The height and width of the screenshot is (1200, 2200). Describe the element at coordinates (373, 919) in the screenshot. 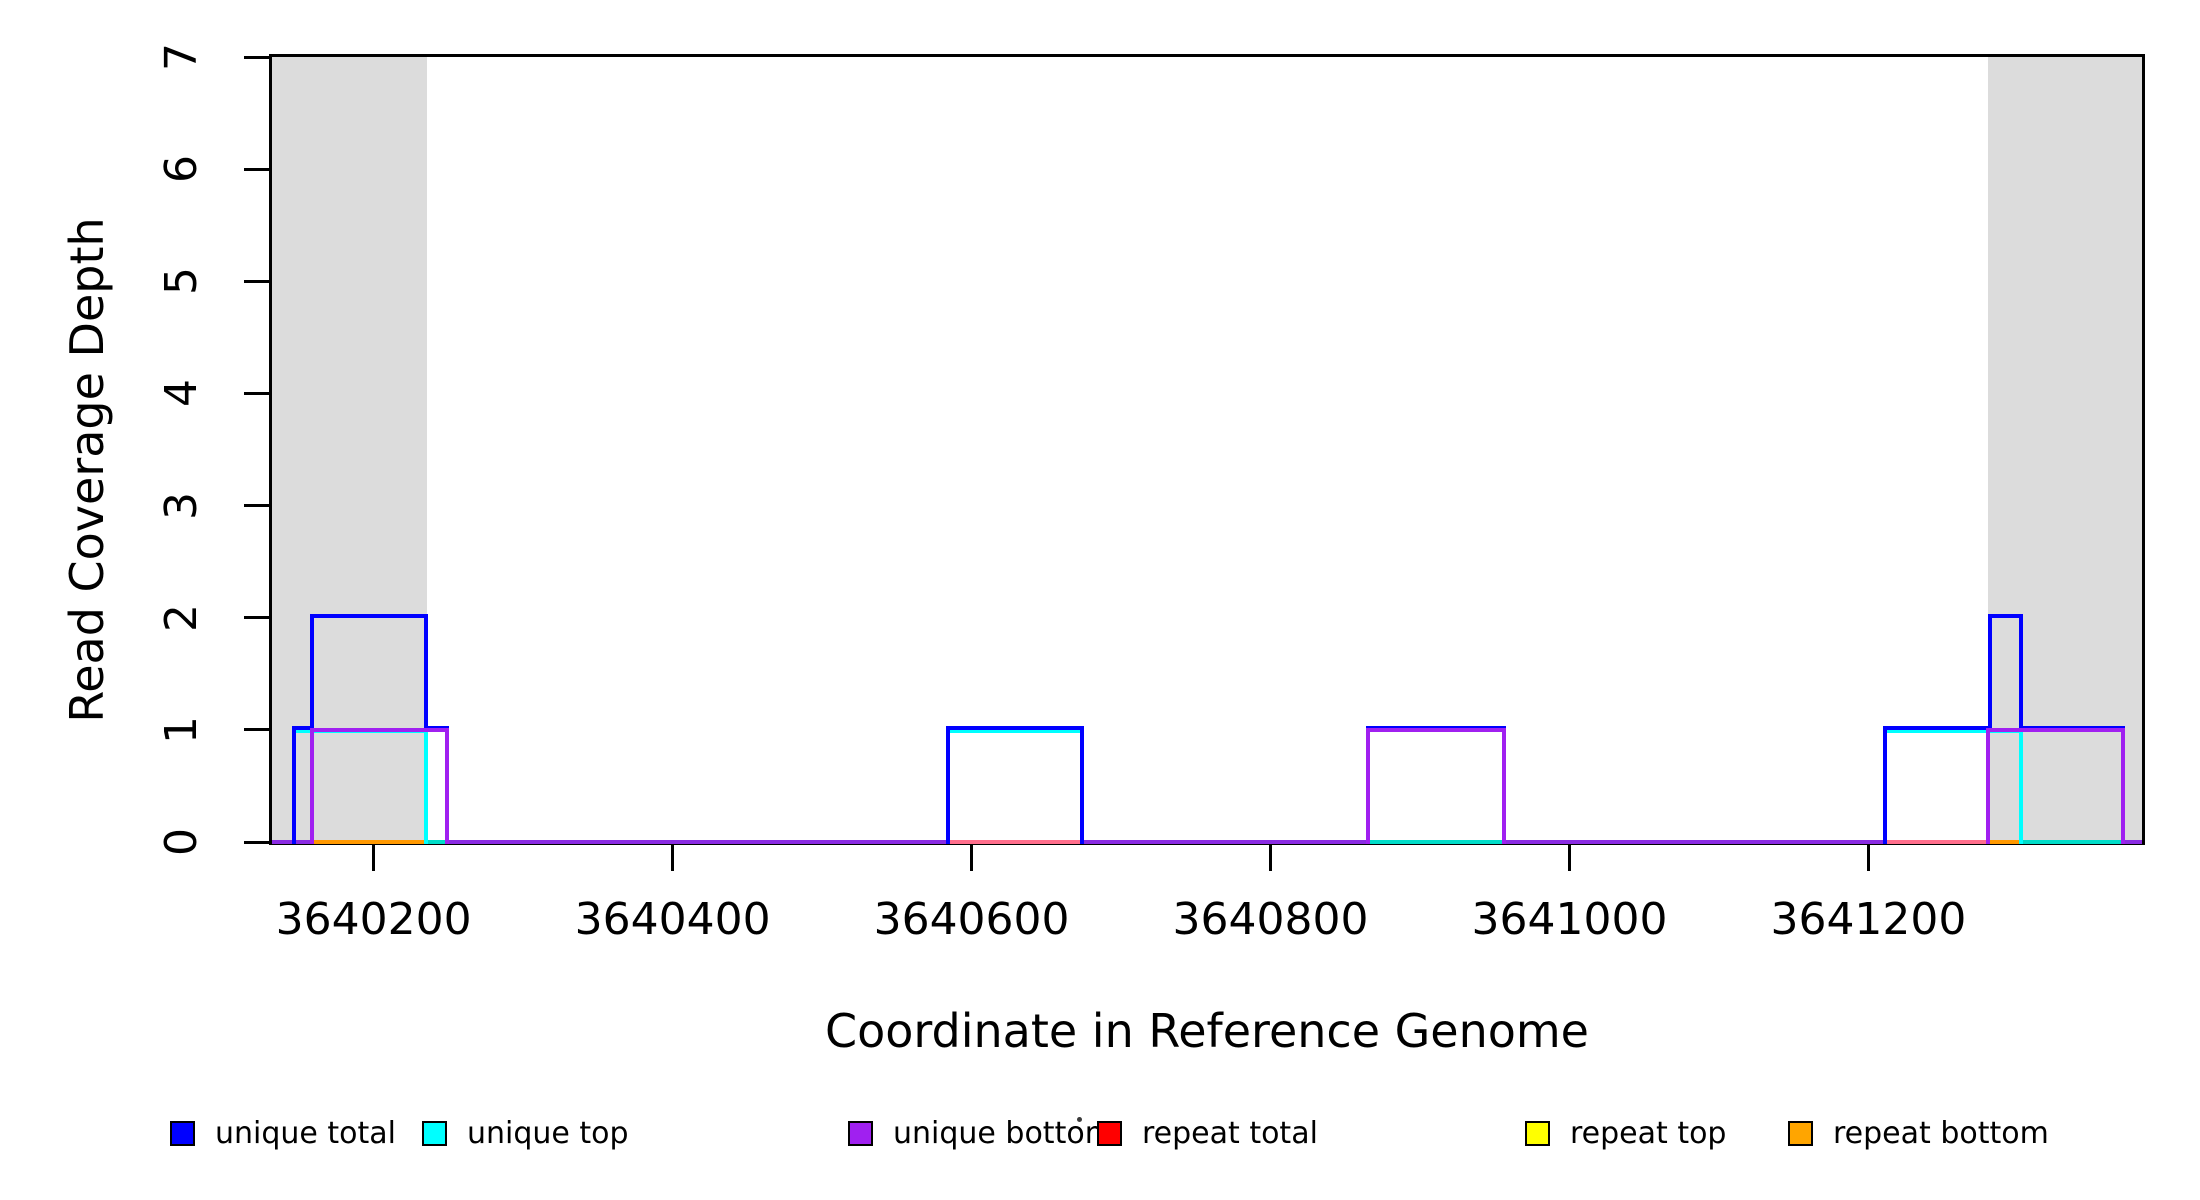

I see `x-tick-label: 3640200` at that location.